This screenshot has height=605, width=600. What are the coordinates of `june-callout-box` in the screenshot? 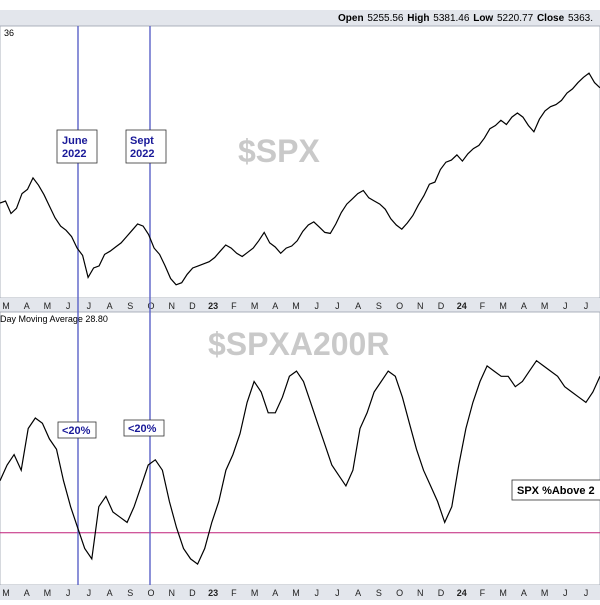 It's located at (77, 146).